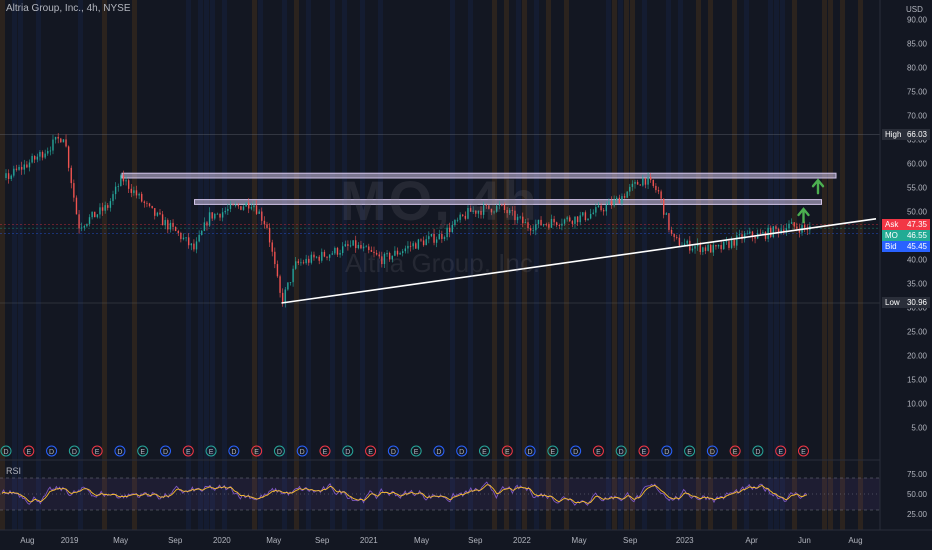  I want to click on upward-arrow-lower, so click(803, 215).